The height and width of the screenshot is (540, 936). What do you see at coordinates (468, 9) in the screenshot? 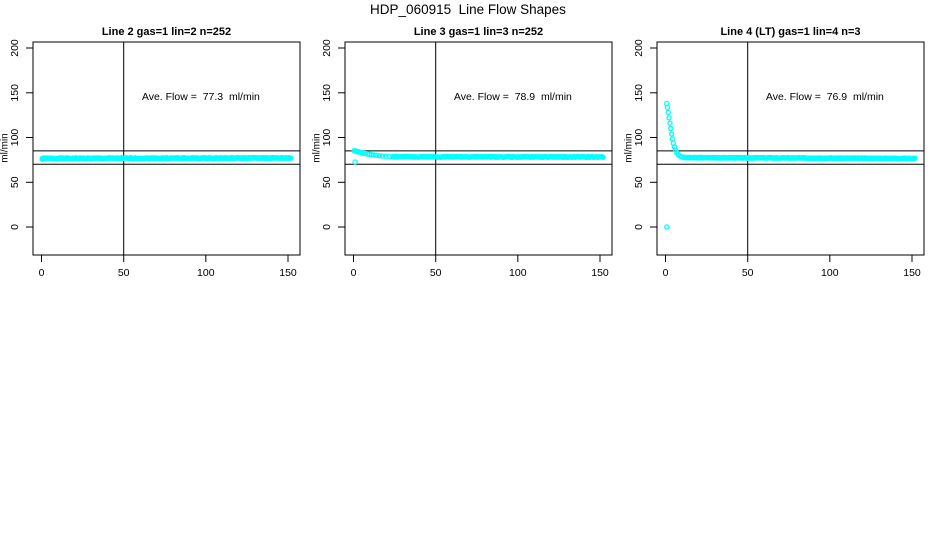
I see `page-title: HDP_060915 Line Flow Shapes` at bounding box center [468, 9].